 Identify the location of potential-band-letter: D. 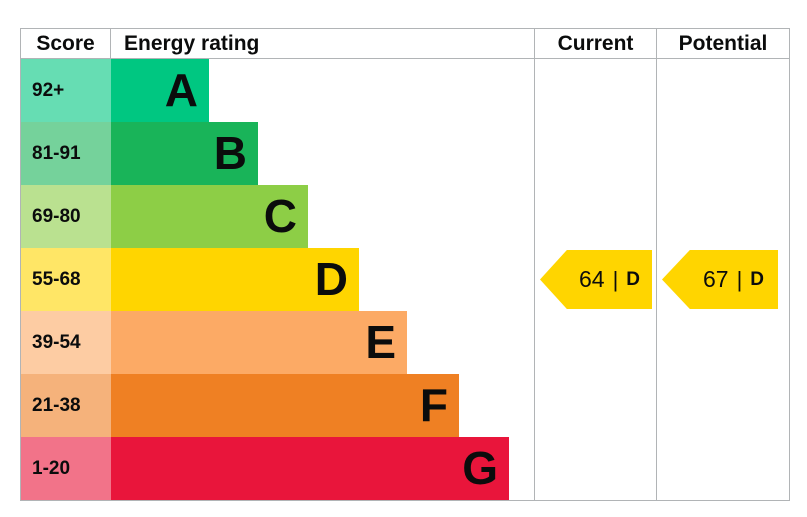
(757, 279).